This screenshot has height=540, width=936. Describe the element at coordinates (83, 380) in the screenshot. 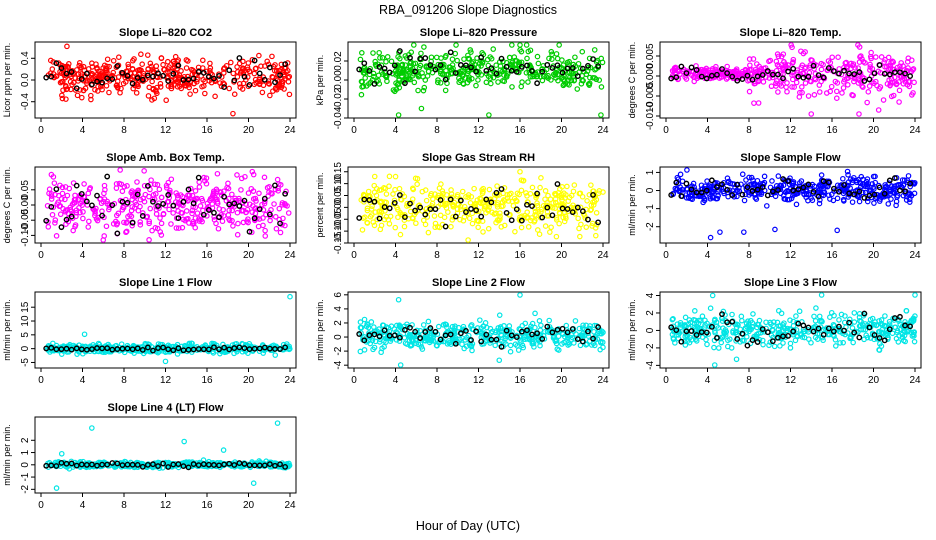

I see `x-tick-label: 4` at that location.